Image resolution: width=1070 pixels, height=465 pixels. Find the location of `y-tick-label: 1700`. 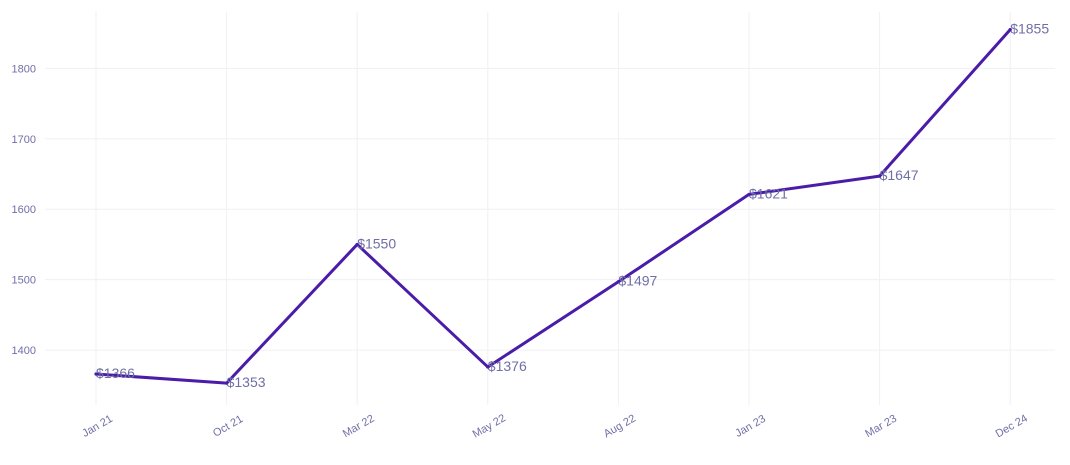

y-tick-label: 1700 is located at coordinates (24, 140).